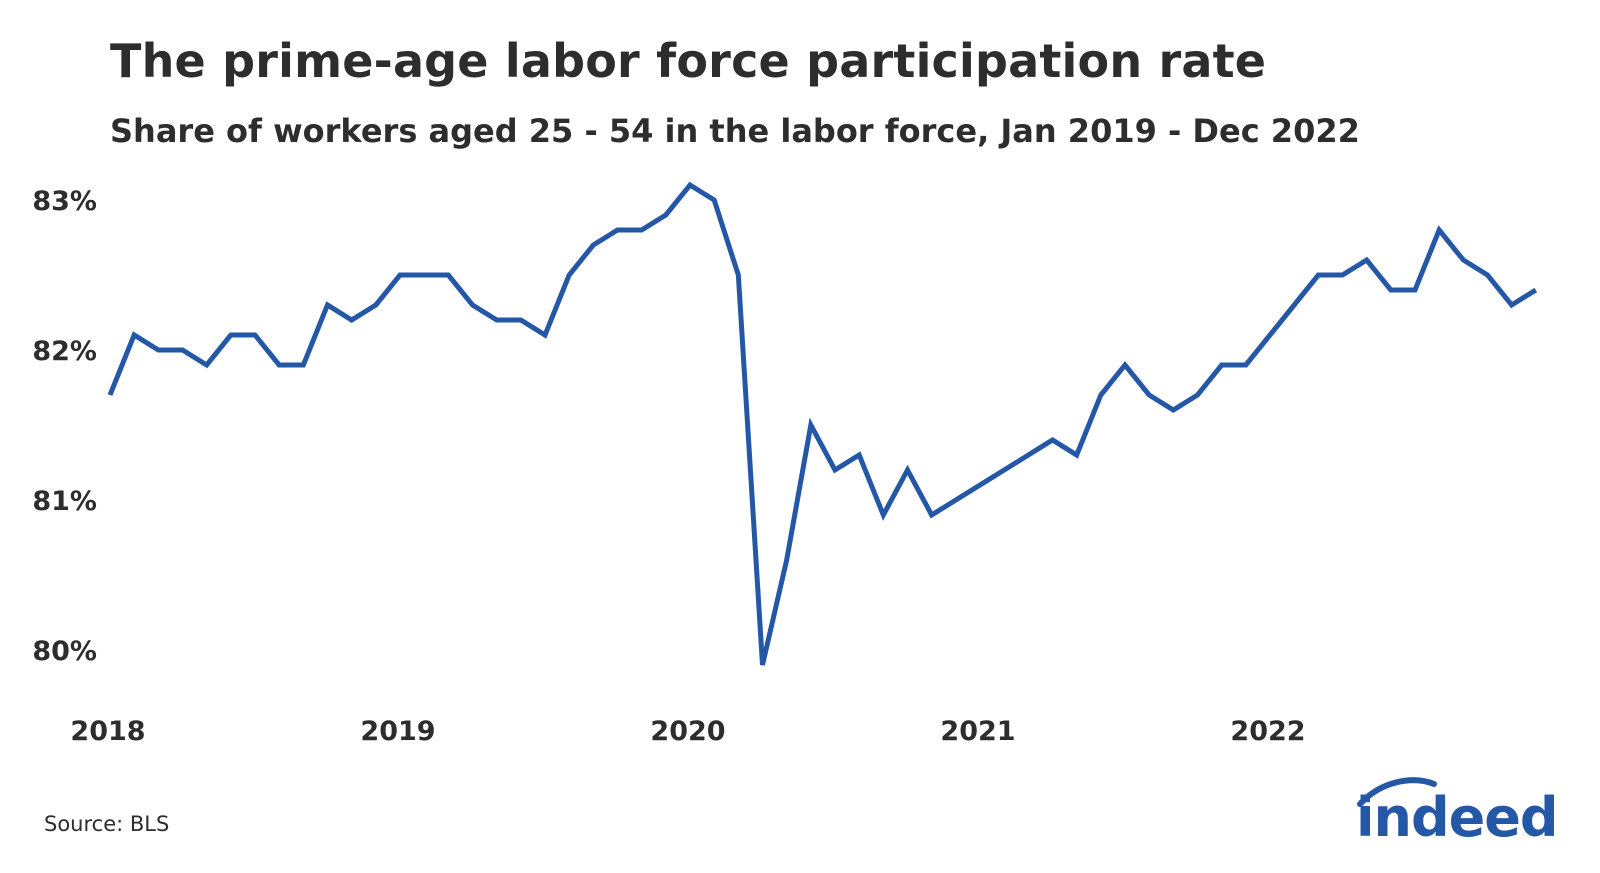 Image resolution: width=1600 pixels, height=873 pixels. What do you see at coordinates (1397, 792) in the screenshot?
I see `logo-arc-icon` at bounding box center [1397, 792].